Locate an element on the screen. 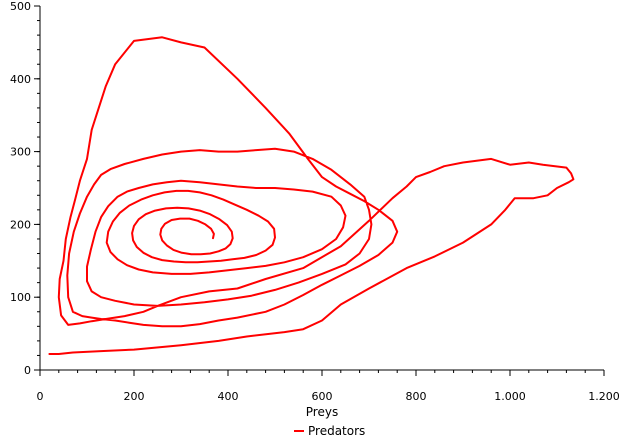 Image resolution: width=619 pixels, height=440 pixels. y-tick-label: 200 is located at coordinates (20, 224).